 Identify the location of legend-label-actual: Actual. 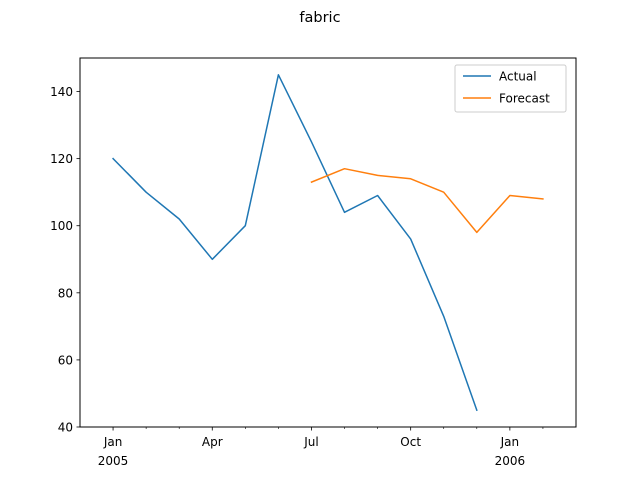
(518, 77).